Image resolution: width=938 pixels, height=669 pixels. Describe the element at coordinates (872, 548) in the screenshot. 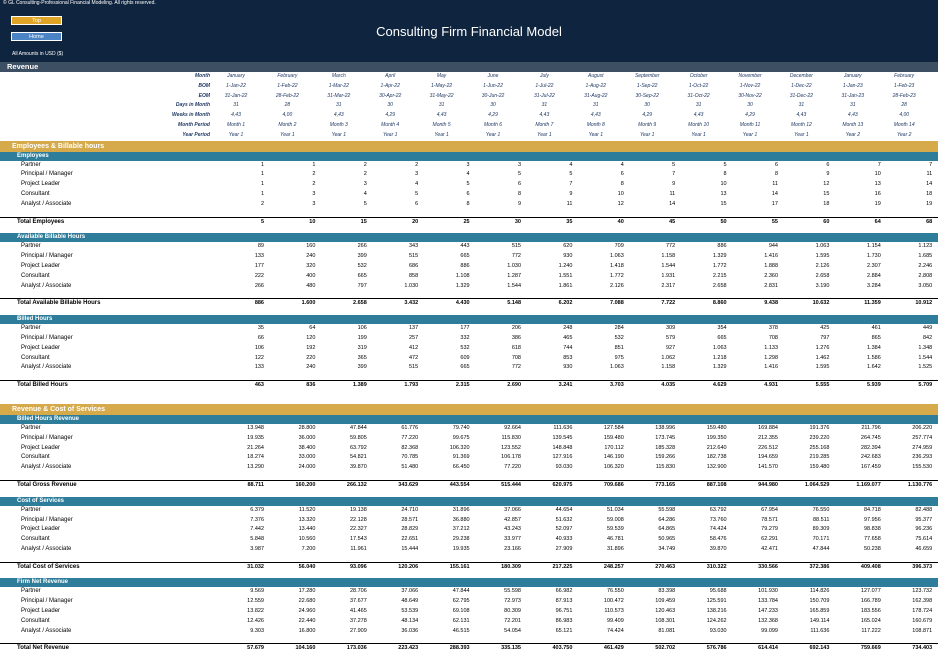

I see `cell: 50.238` at that location.